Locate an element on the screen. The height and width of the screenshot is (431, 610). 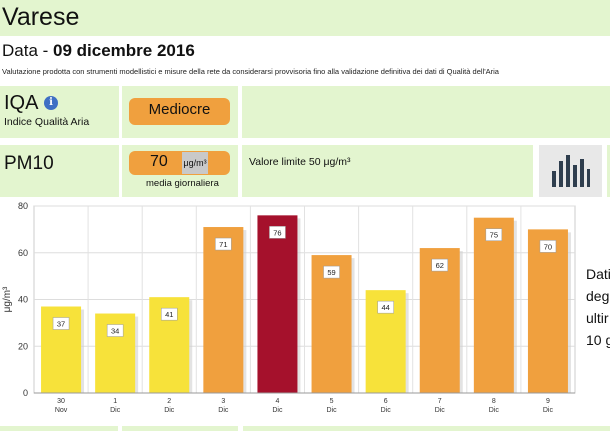
bar-chart-icon is located at coordinates (571, 171).